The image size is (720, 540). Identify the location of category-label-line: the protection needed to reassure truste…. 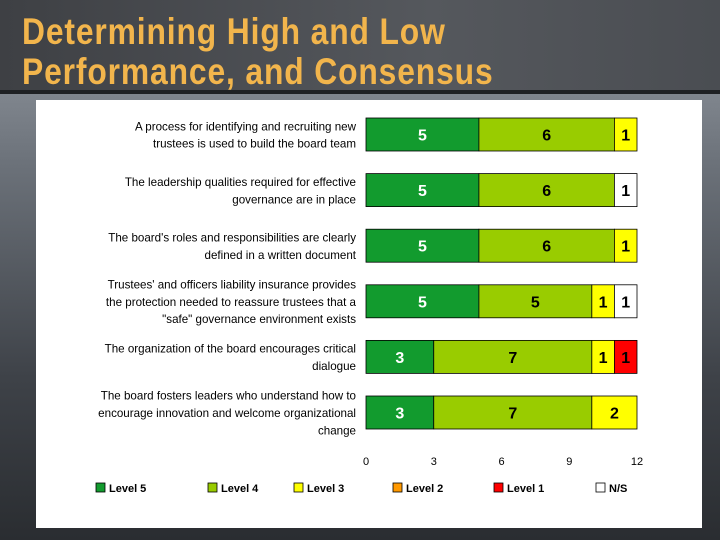
(231, 302).